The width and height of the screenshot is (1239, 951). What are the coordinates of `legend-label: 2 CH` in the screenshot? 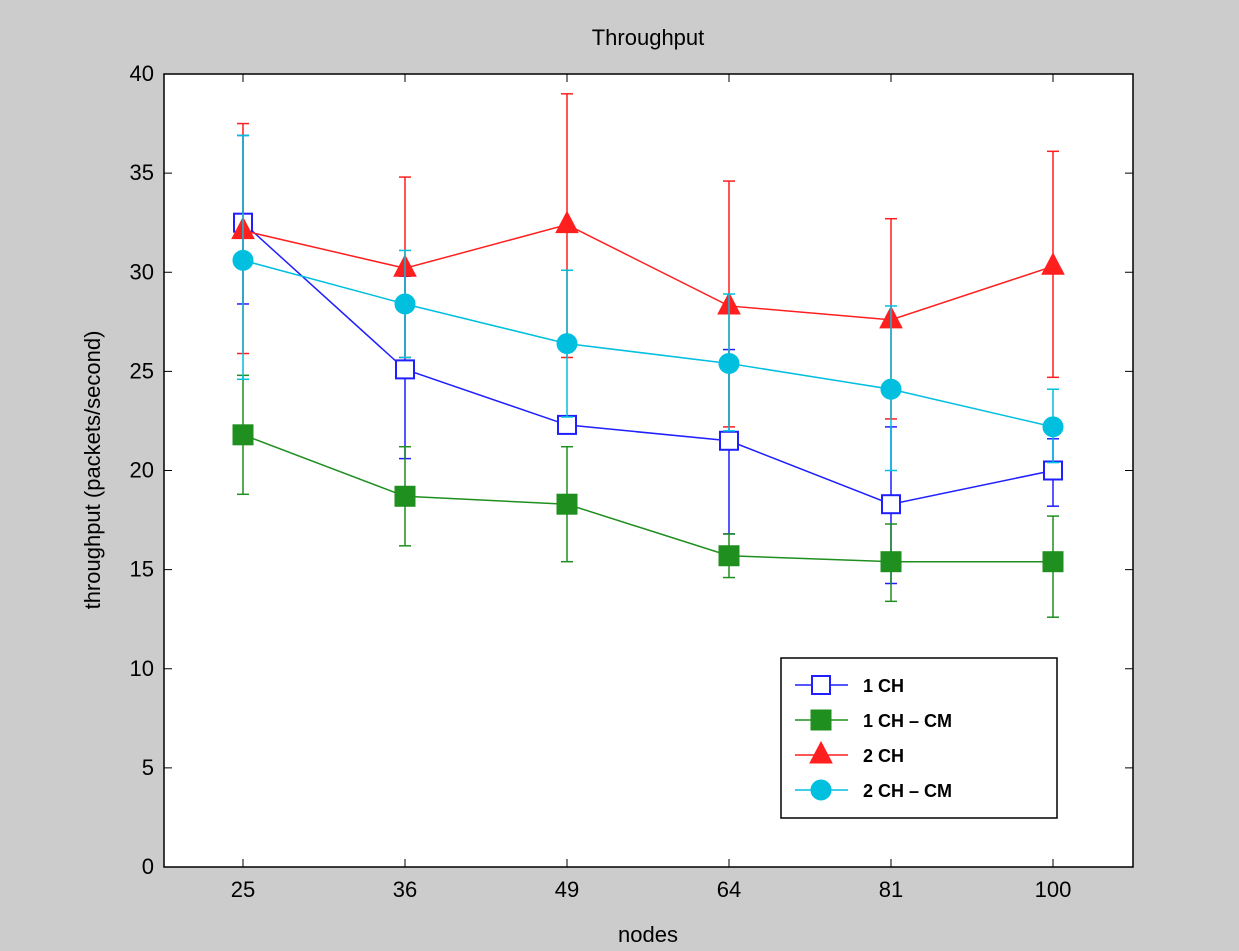 It's located at (883, 756).